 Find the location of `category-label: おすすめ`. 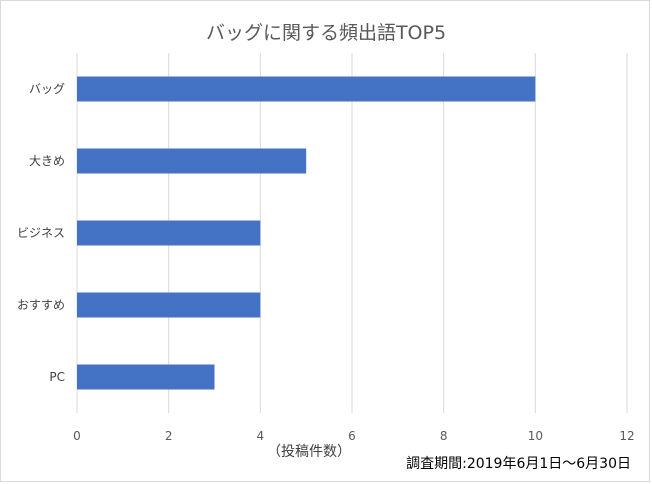

category-label: おすすめ is located at coordinates (41, 305).